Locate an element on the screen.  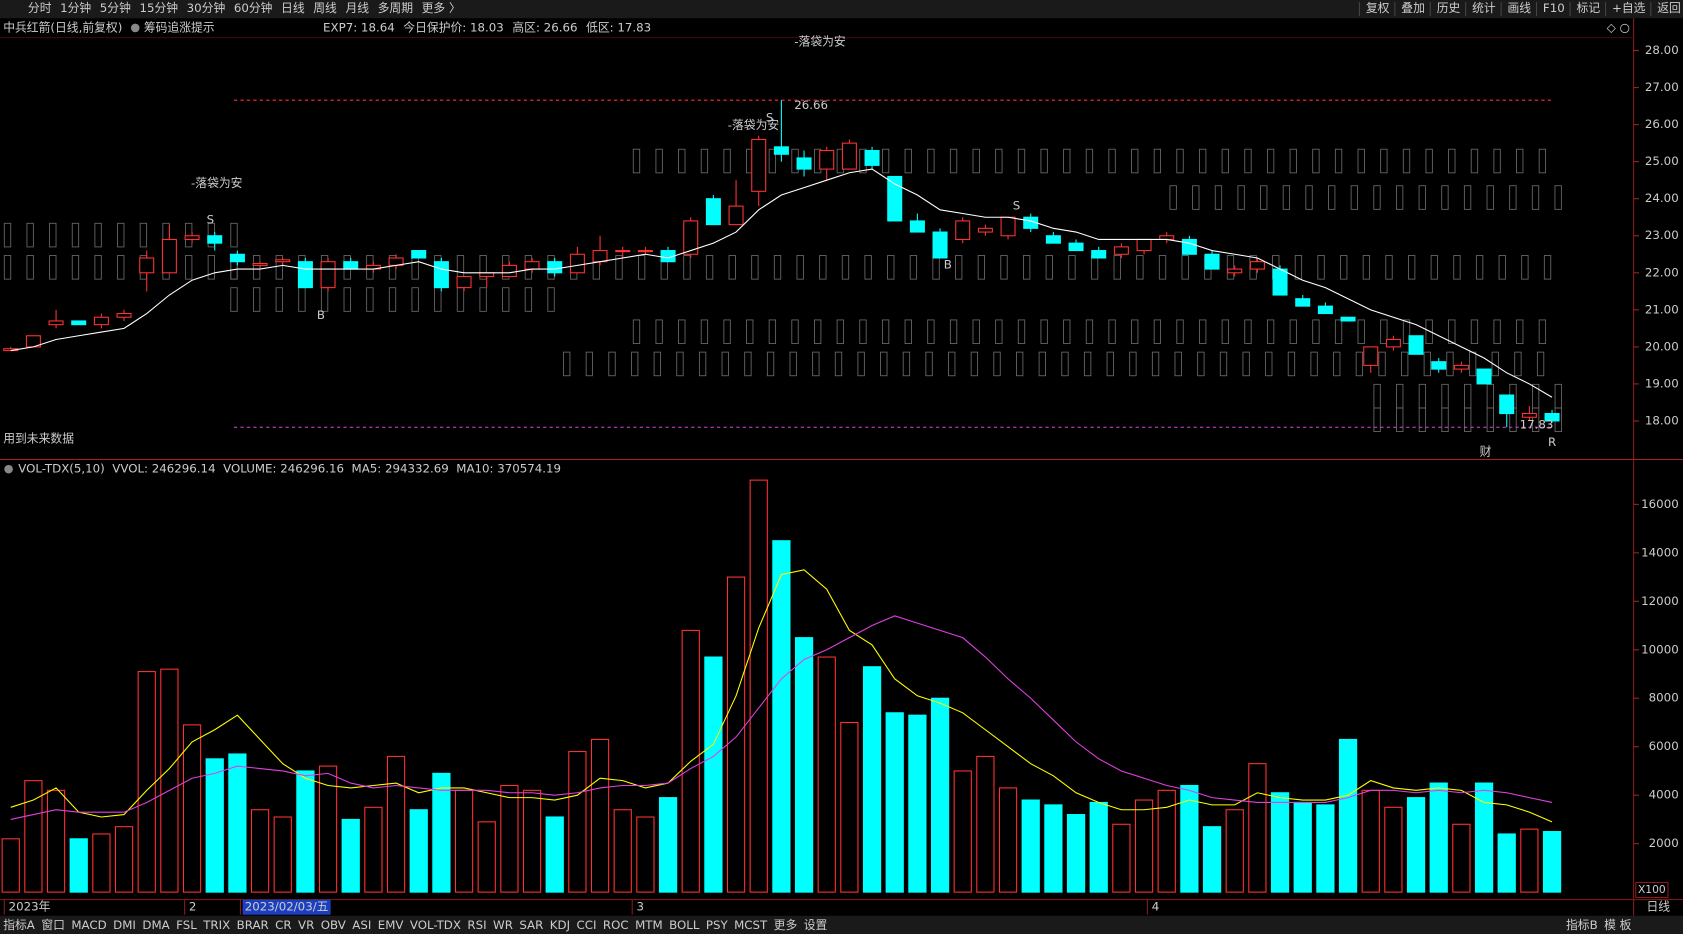
icon: ◇ is located at coordinates (1612, 27).